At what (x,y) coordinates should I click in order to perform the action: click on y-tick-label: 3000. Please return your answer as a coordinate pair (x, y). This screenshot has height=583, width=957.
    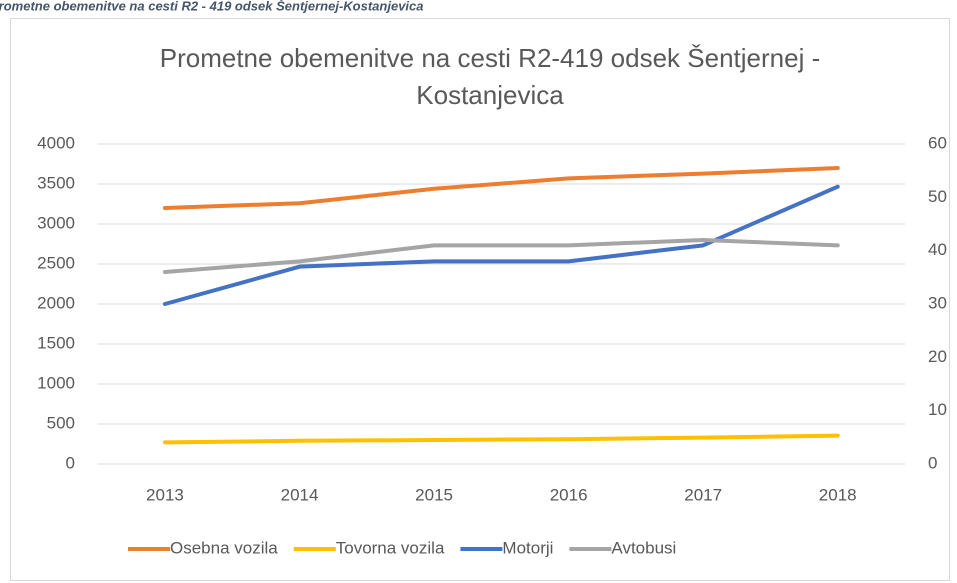
    Looking at the image, I should click on (56, 222).